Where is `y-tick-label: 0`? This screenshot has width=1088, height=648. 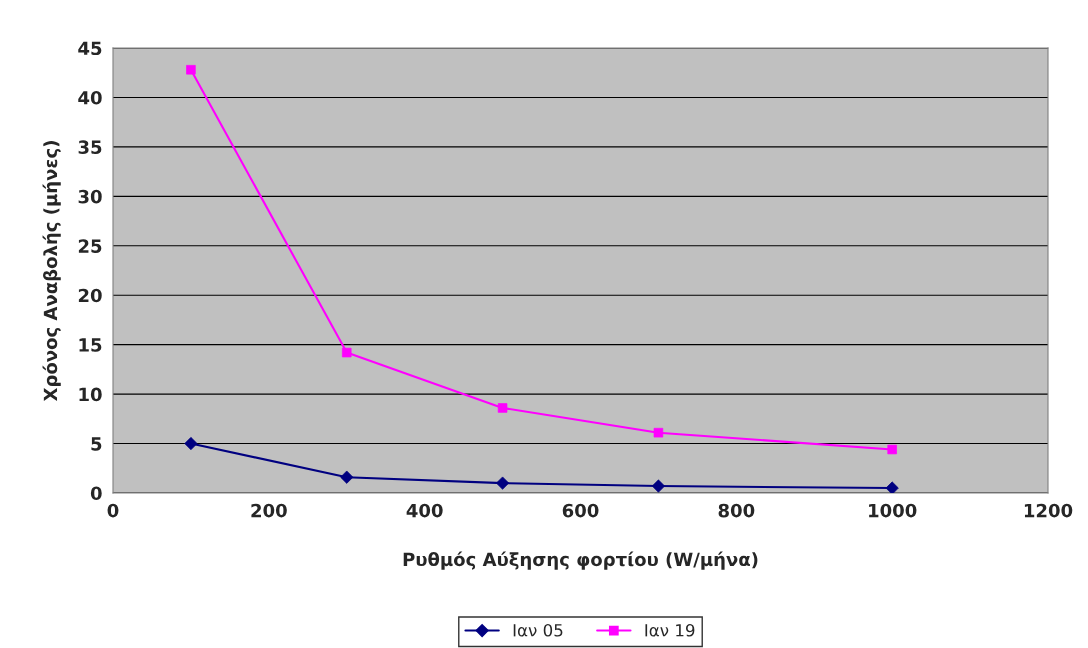 y-tick-label: 0 is located at coordinates (96, 493).